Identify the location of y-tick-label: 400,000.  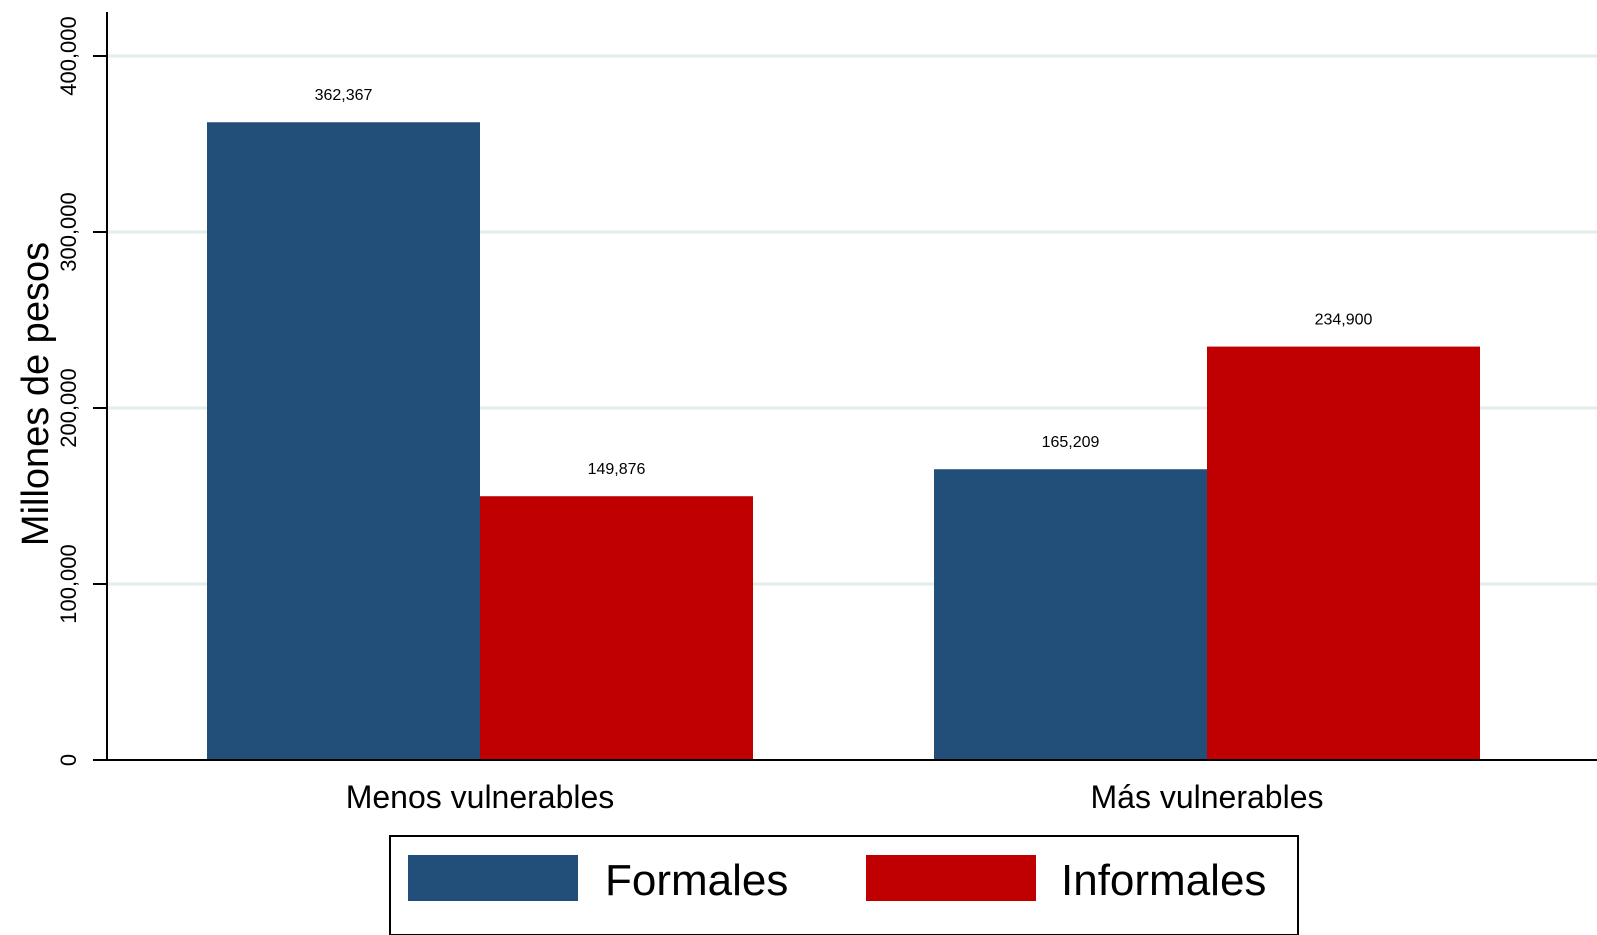
(68, 56).